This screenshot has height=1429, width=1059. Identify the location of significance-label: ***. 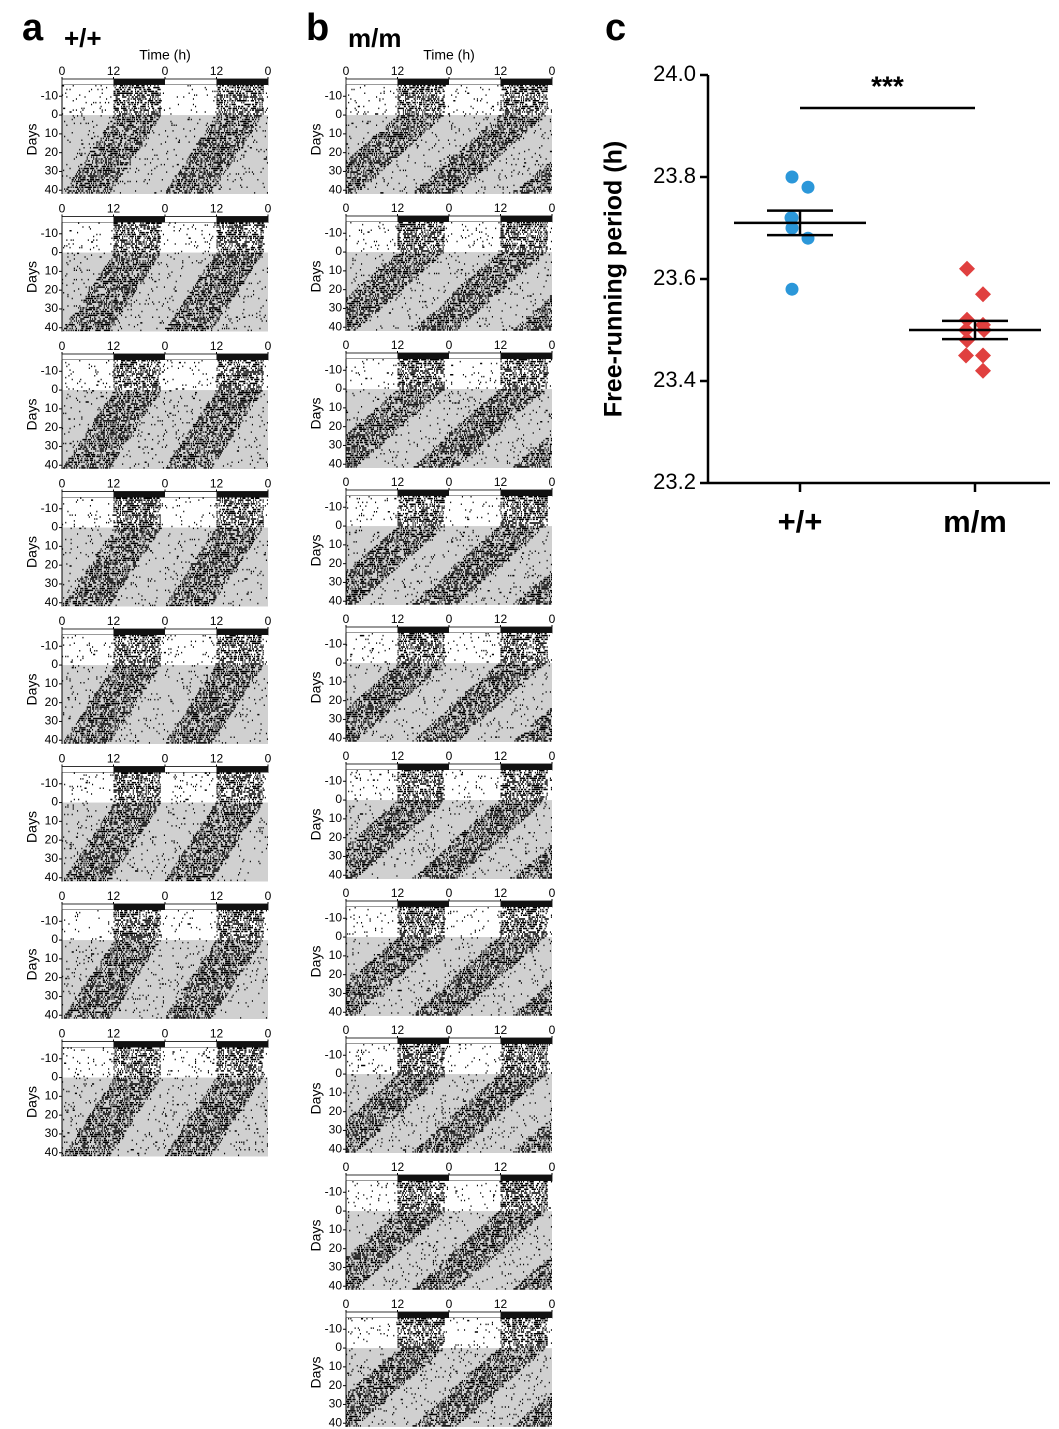
(887, 85).